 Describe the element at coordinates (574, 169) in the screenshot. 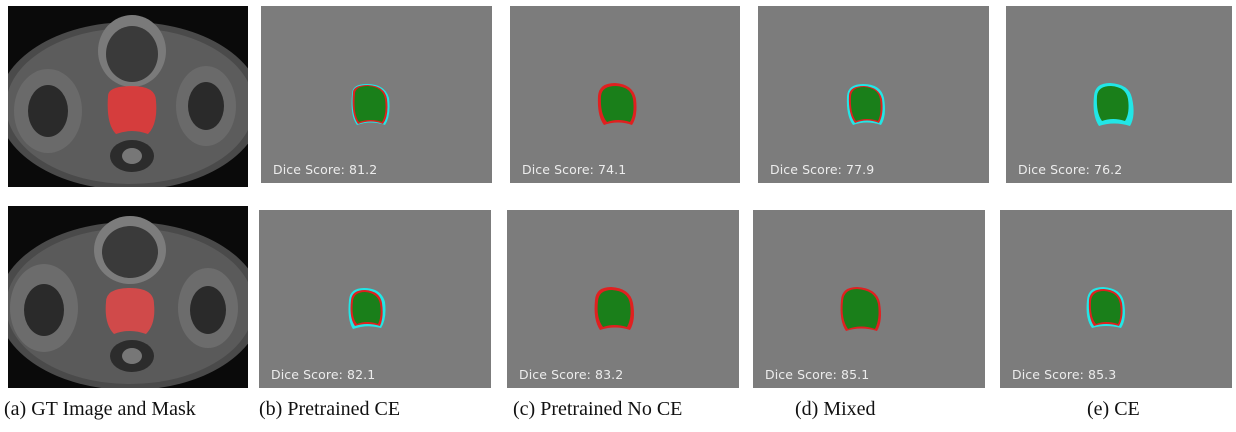

I see `dice-score-label: Dice Score: 74.1` at that location.